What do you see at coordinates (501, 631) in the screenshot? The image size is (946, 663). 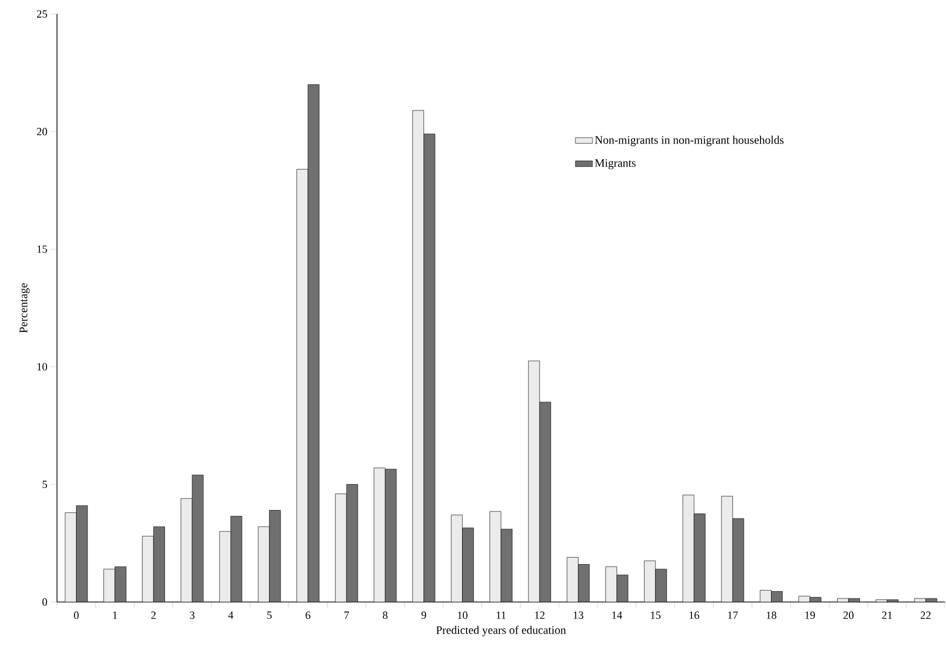 I see `x-axis-title: Predicted years of education` at bounding box center [501, 631].